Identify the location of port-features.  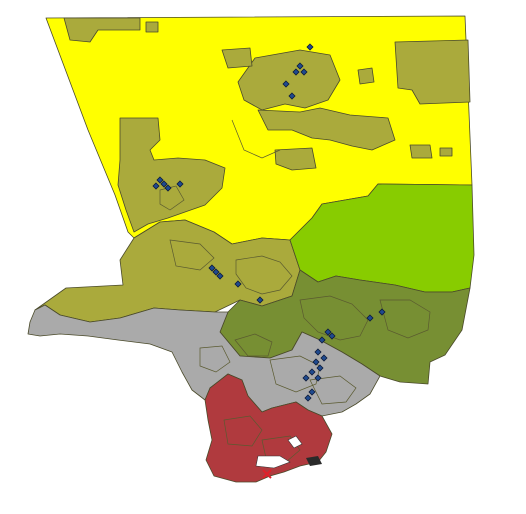
(288, 452).